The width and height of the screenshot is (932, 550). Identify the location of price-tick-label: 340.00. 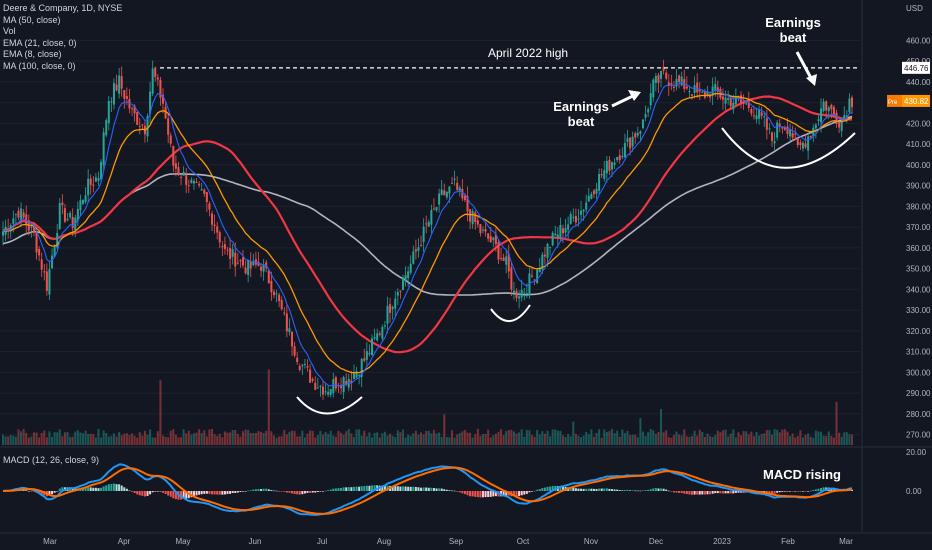
(918, 289).